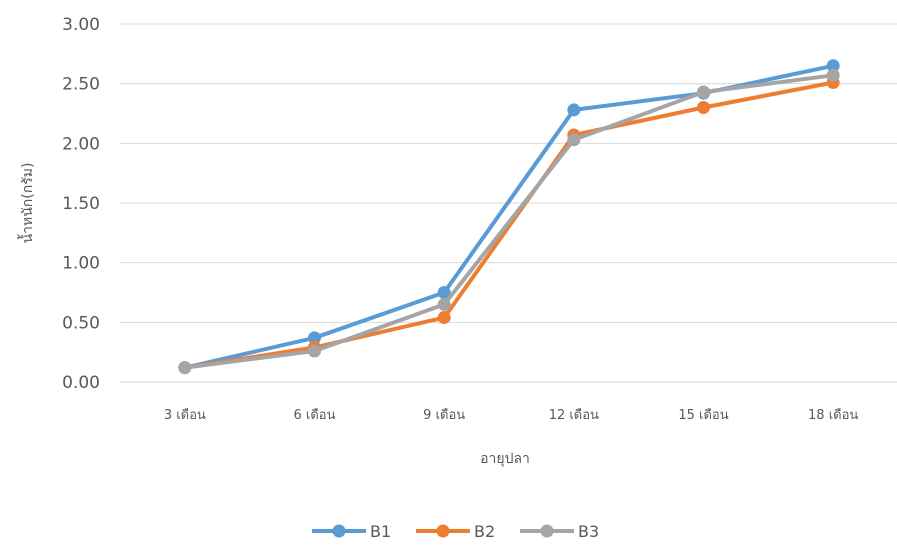 Image resolution: width=897 pixels, height=547 pixels. I want to click on x-tick-label: 3 เดือน, so click(185, 415).